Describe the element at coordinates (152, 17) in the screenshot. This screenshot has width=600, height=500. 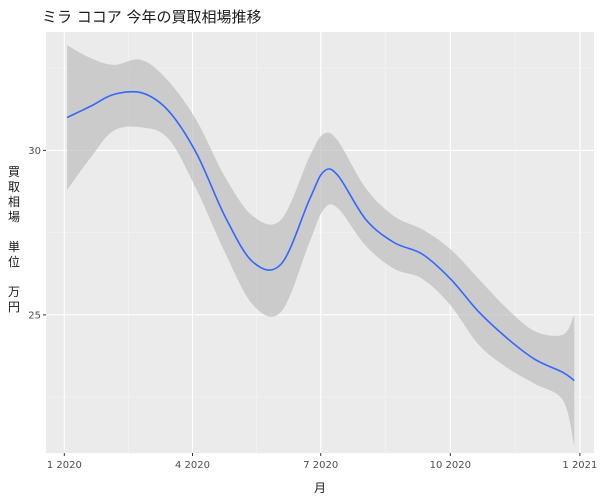
I see `chart-title: ミラ ココア 今年の買取相場推移` at that location.